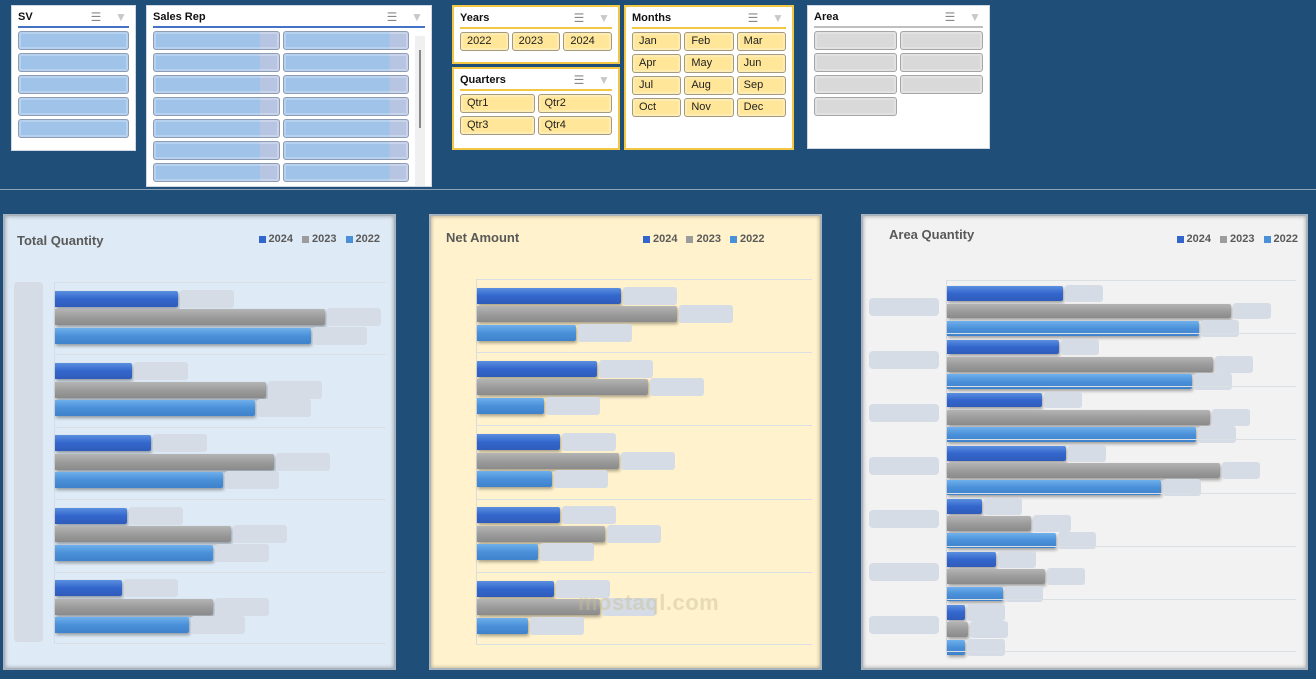 The image size is (1316, 679). Describe the element at coordinates (709, 63) in the screenshot. I see `slicer-item: May` at that location.